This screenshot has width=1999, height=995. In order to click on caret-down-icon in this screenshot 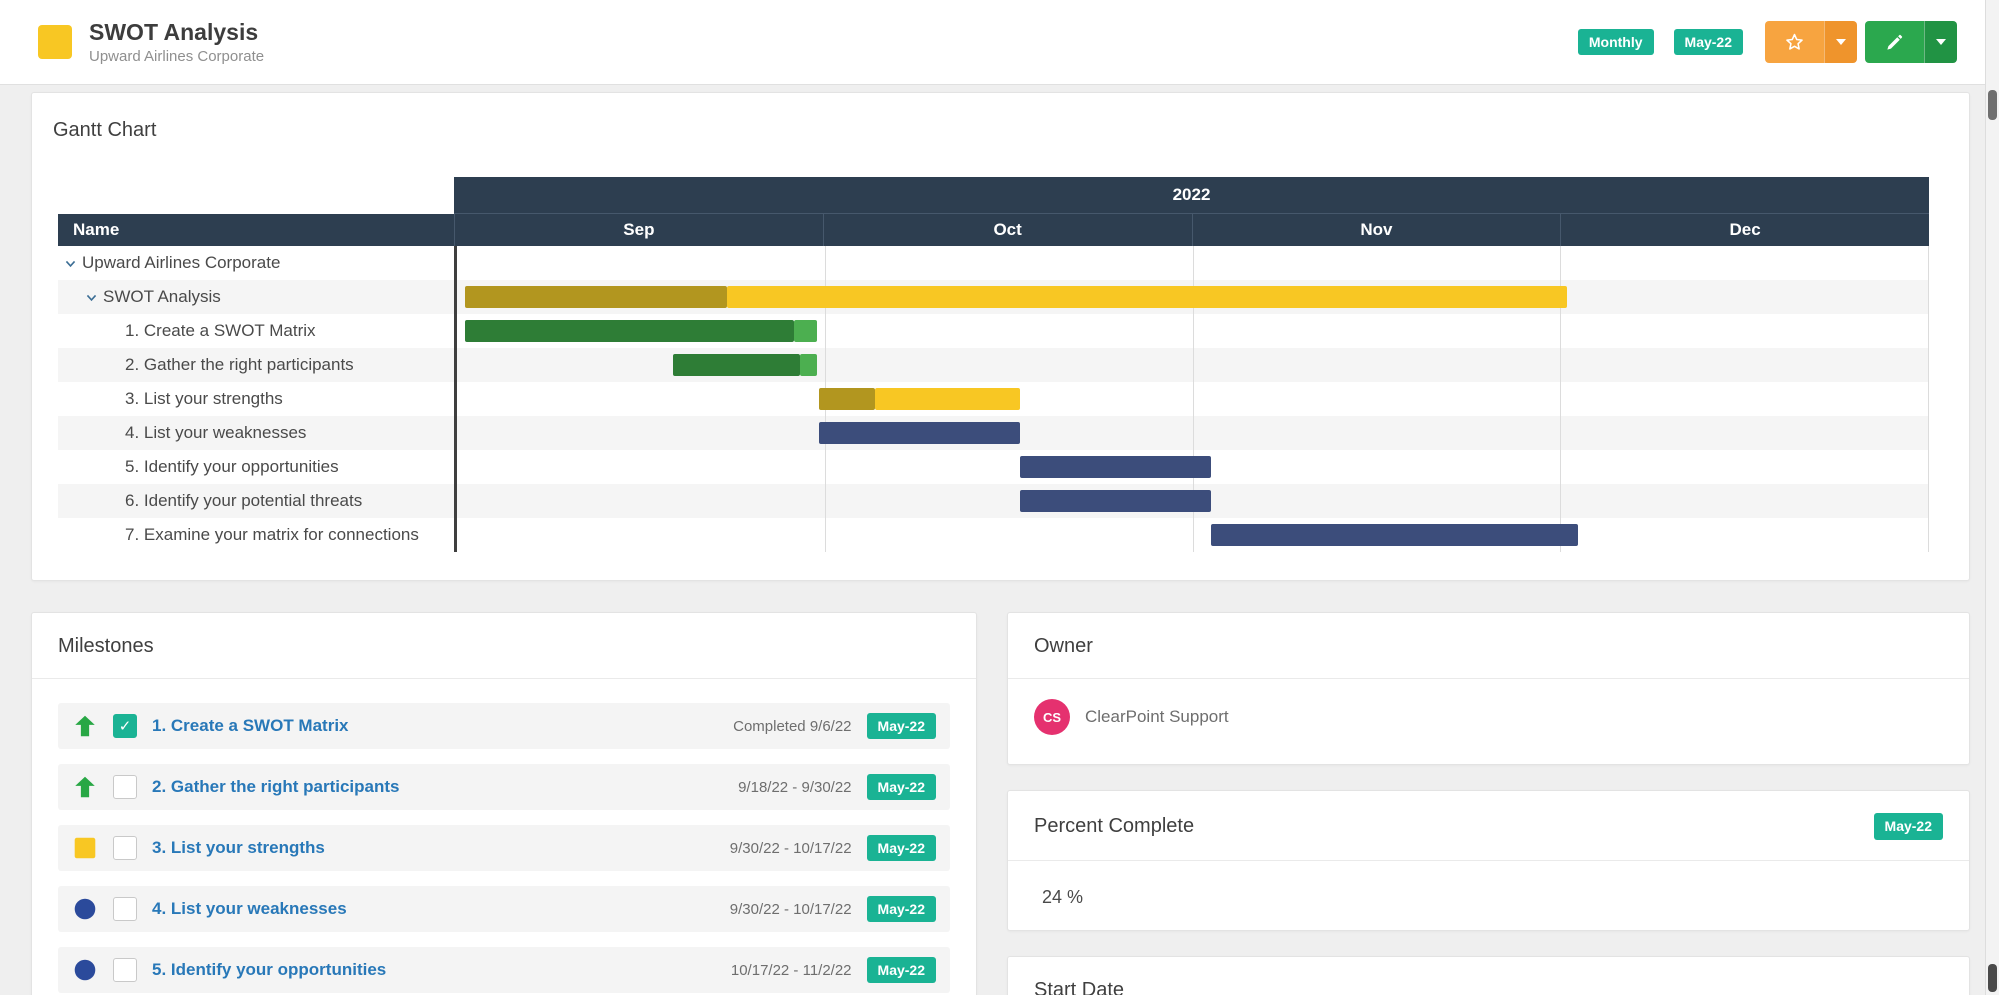, I will do `click(1941, 42)`.